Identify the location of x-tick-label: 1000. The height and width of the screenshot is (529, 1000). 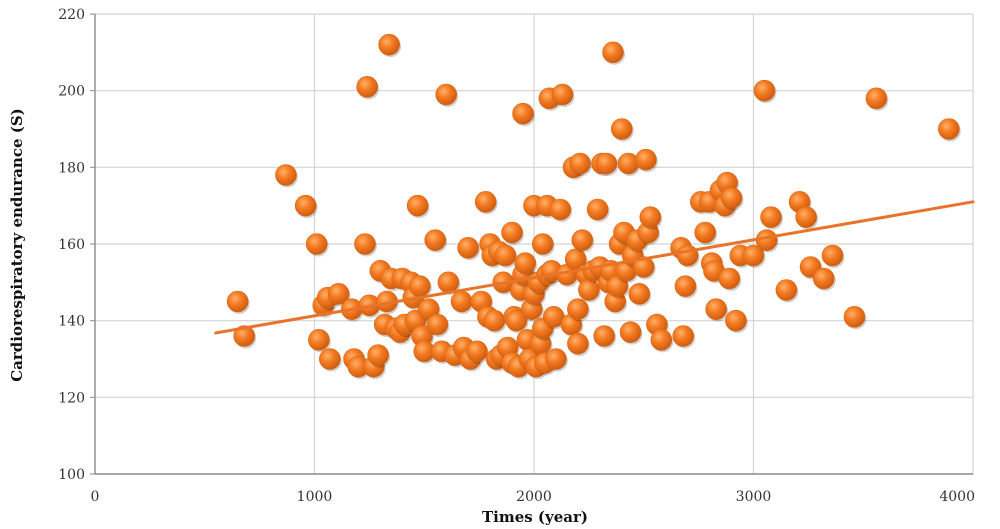
(315, 497).